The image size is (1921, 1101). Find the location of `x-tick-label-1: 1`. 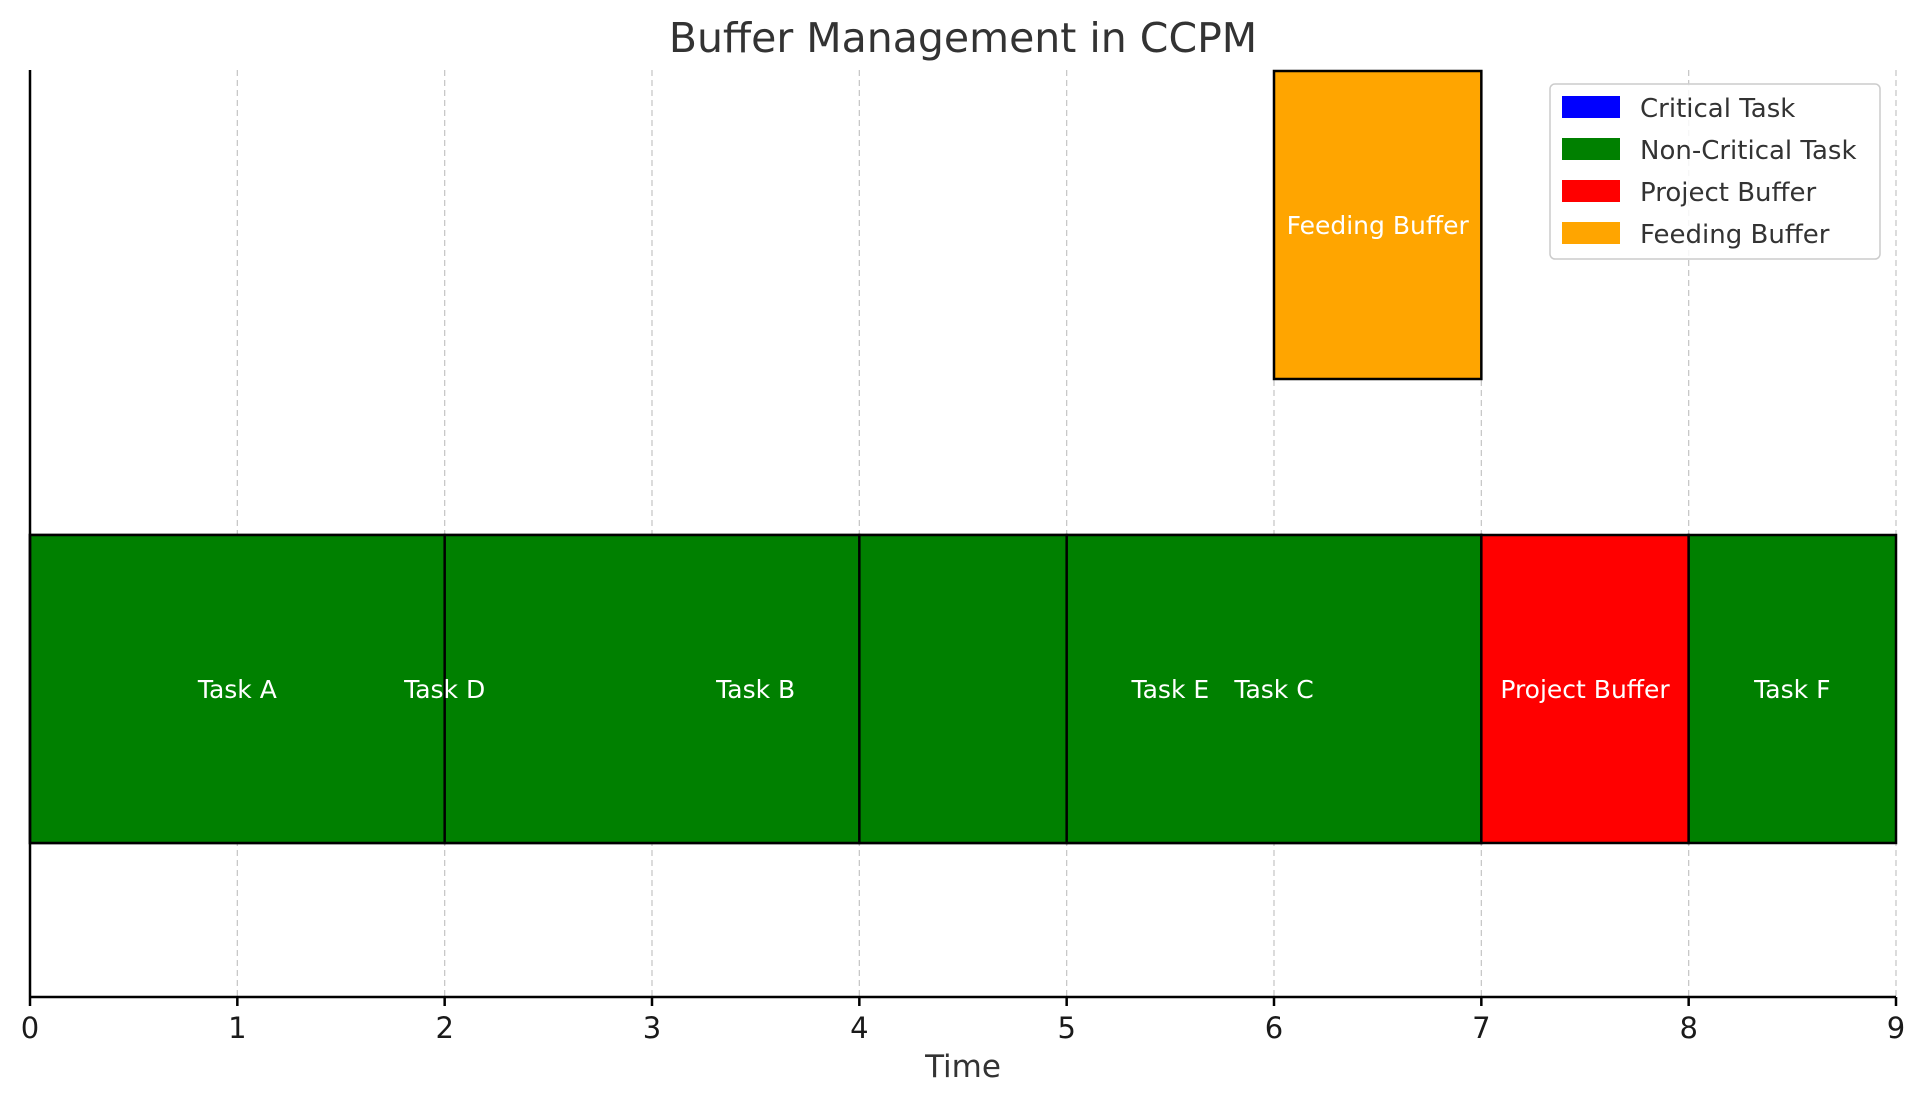

x-tick-label-1: 1 is located at coordinates (237, 1028).